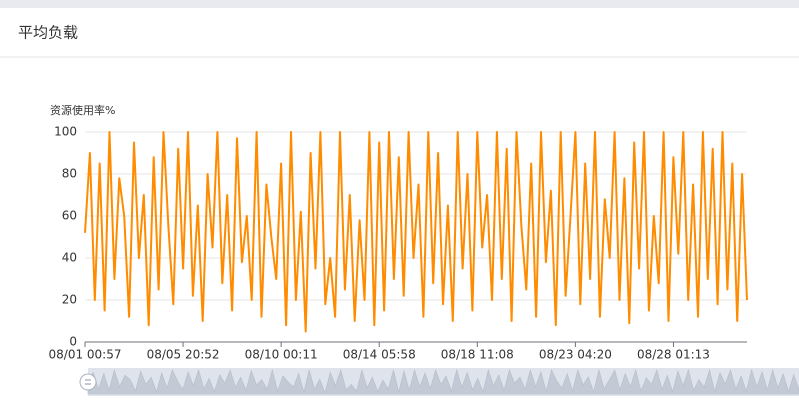 Image resolution: width=799 pixels, height=416 pixels. Describe the element at coordinates (48, 33) in the screenshot. I see `panel-title: 平均负载` at that location.